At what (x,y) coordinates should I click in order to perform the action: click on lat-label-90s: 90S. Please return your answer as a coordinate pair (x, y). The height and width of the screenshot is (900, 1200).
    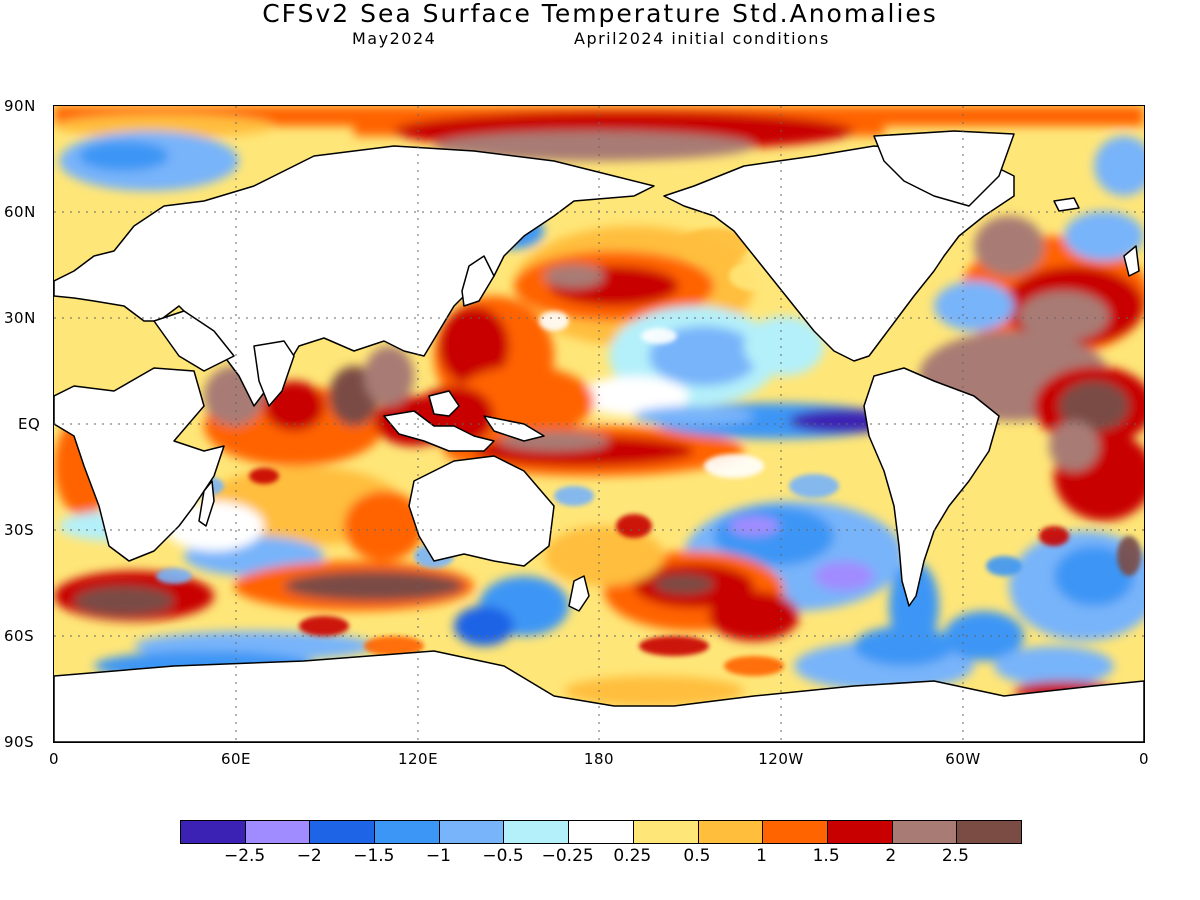
    Looking at the image, I should click on (19, 742).